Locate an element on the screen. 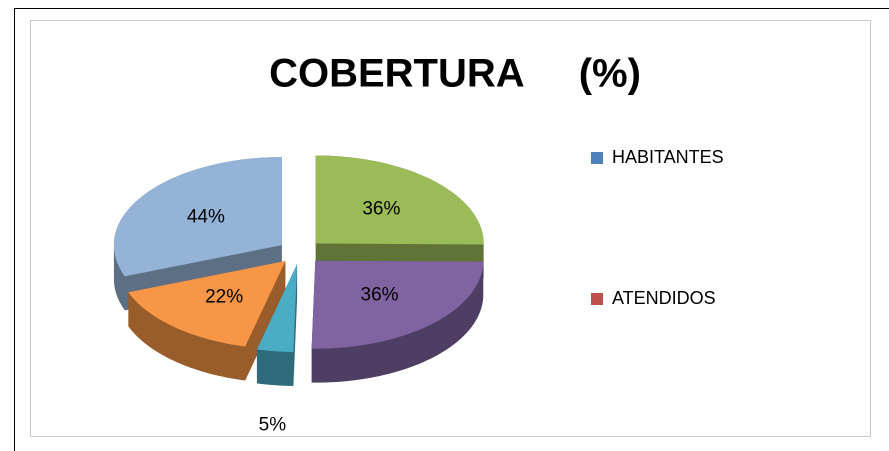 This screenshot has height=451, width=889. chart-title: COBERTURA (%) is located at coordinates (455, 74).